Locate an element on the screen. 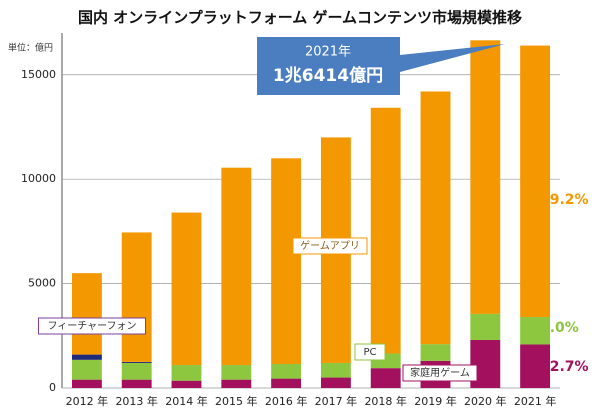 The height and width of the screenshot is (416, 600). x-tick-label: 2014 年 is located at coordinates (186, 401).